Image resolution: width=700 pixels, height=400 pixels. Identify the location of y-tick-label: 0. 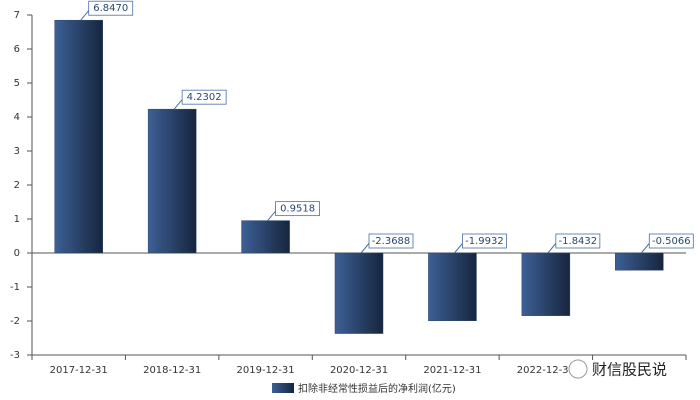
(17, 253).